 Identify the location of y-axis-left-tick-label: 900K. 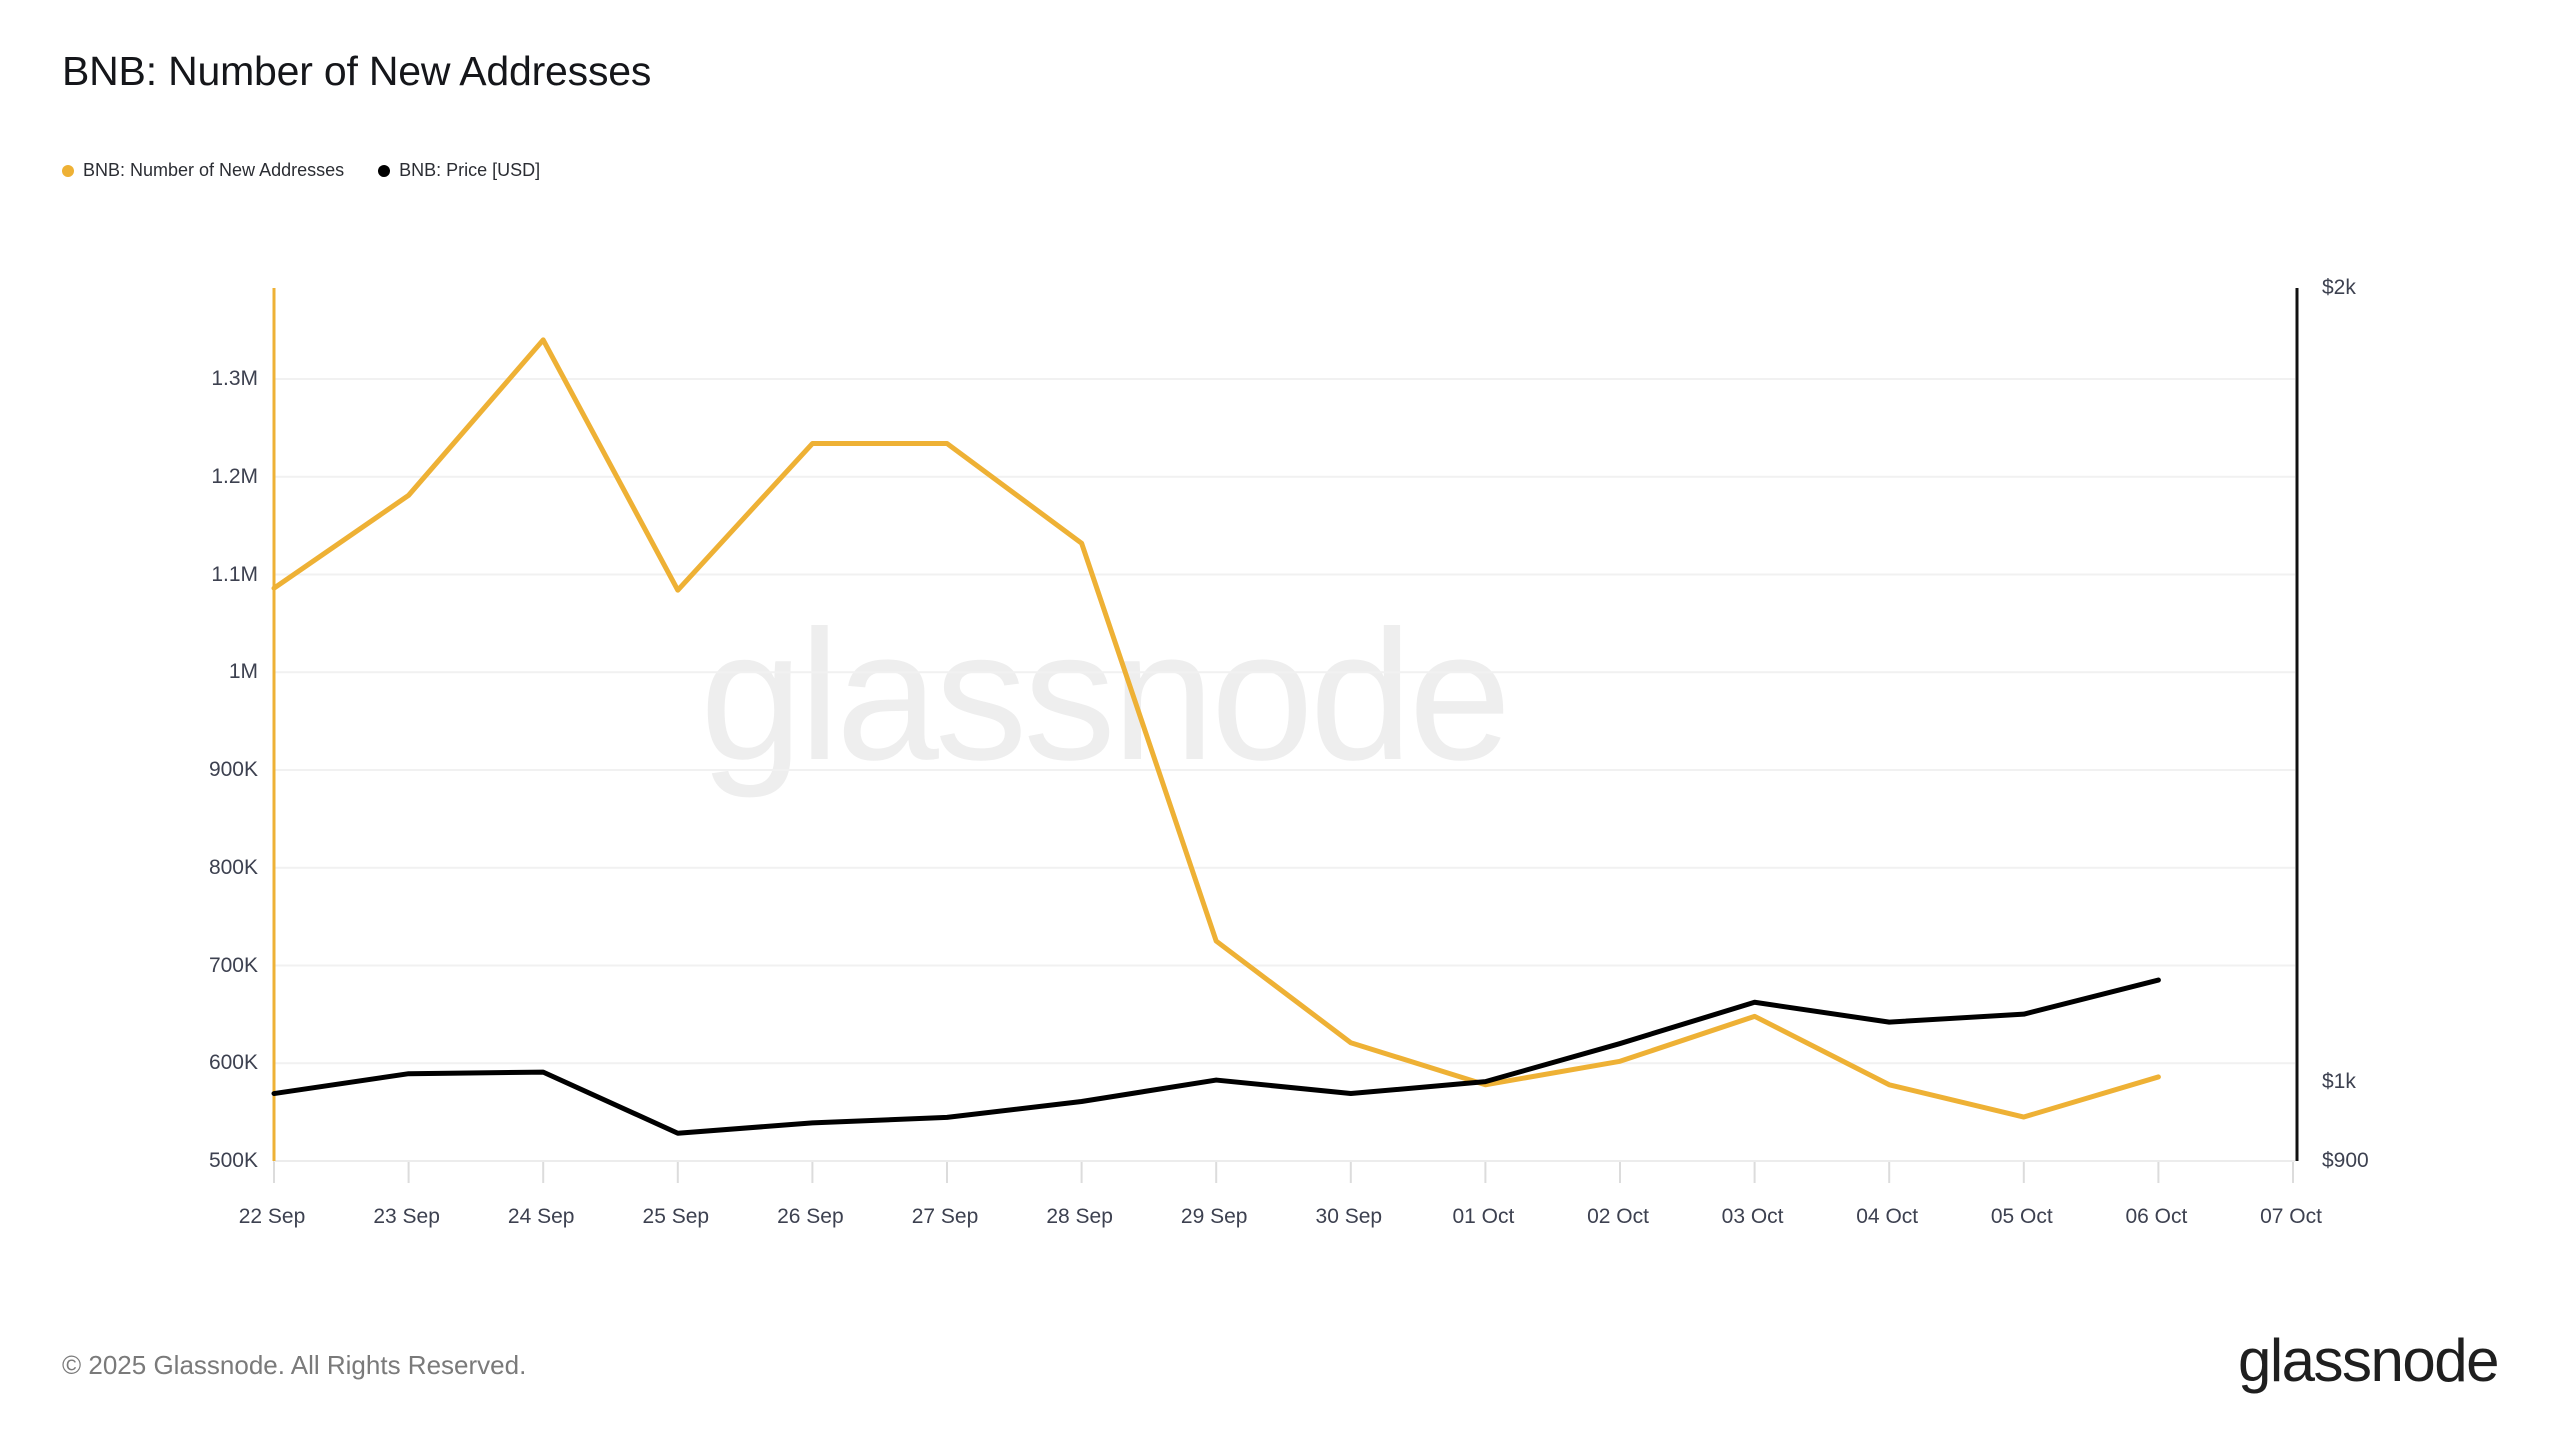
(233, 769).